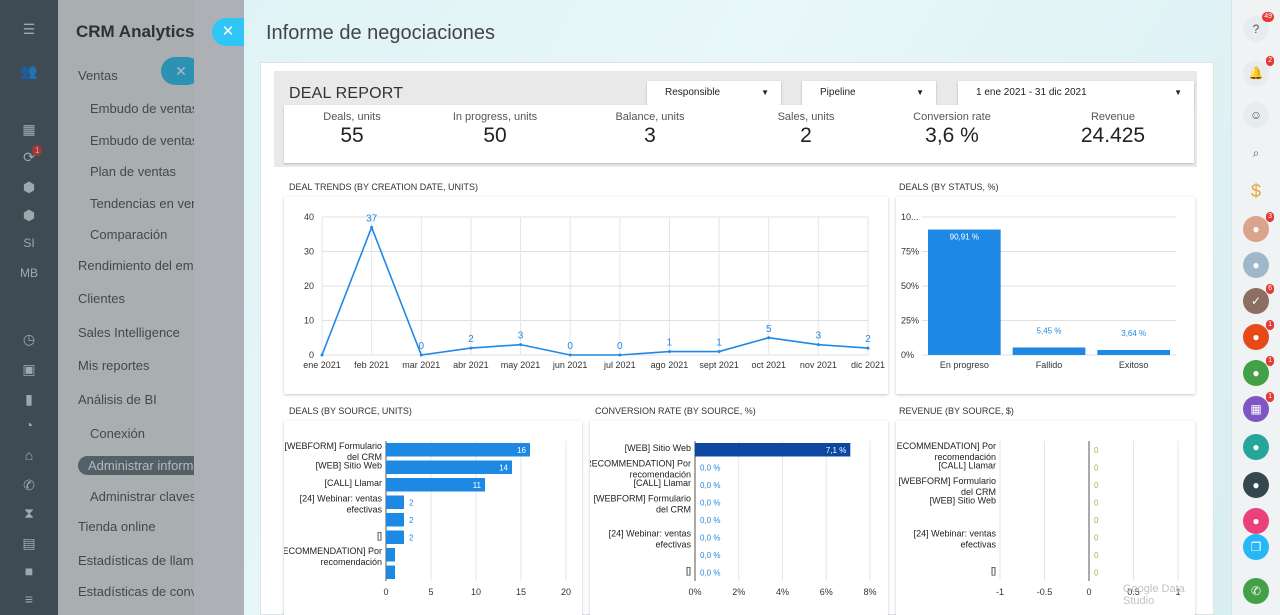  Describe the element at coordinates (29, 157) in the screenshot. I see `refresh-icon: ⟳` at that location.